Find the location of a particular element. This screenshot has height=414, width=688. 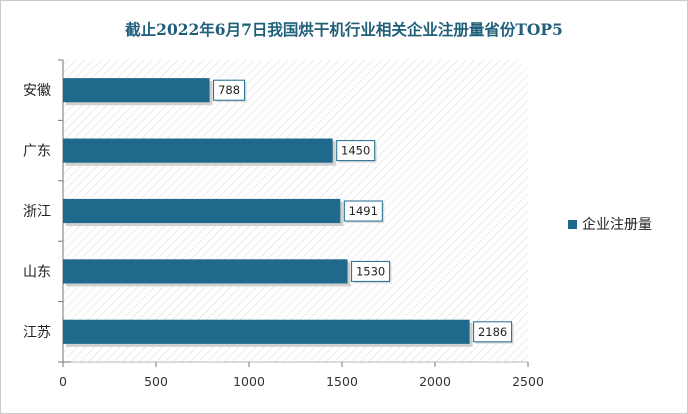

x-tick-label: 2500 is located at coordinates (528, 381).